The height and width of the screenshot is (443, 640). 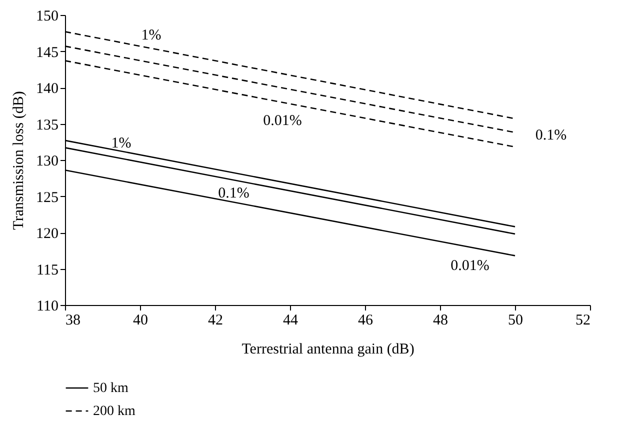 What do you see at coordinates (47, 52) in the screenshot?
I see `y-tick-label: 145` at bounding box center [47, 52].